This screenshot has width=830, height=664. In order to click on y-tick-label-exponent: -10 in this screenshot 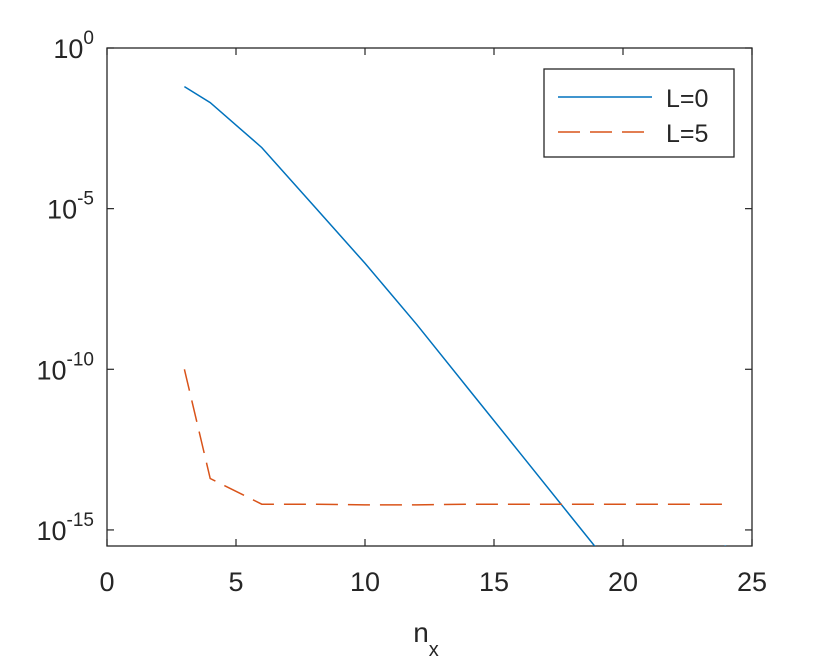, I will do `click(80, 359)`.